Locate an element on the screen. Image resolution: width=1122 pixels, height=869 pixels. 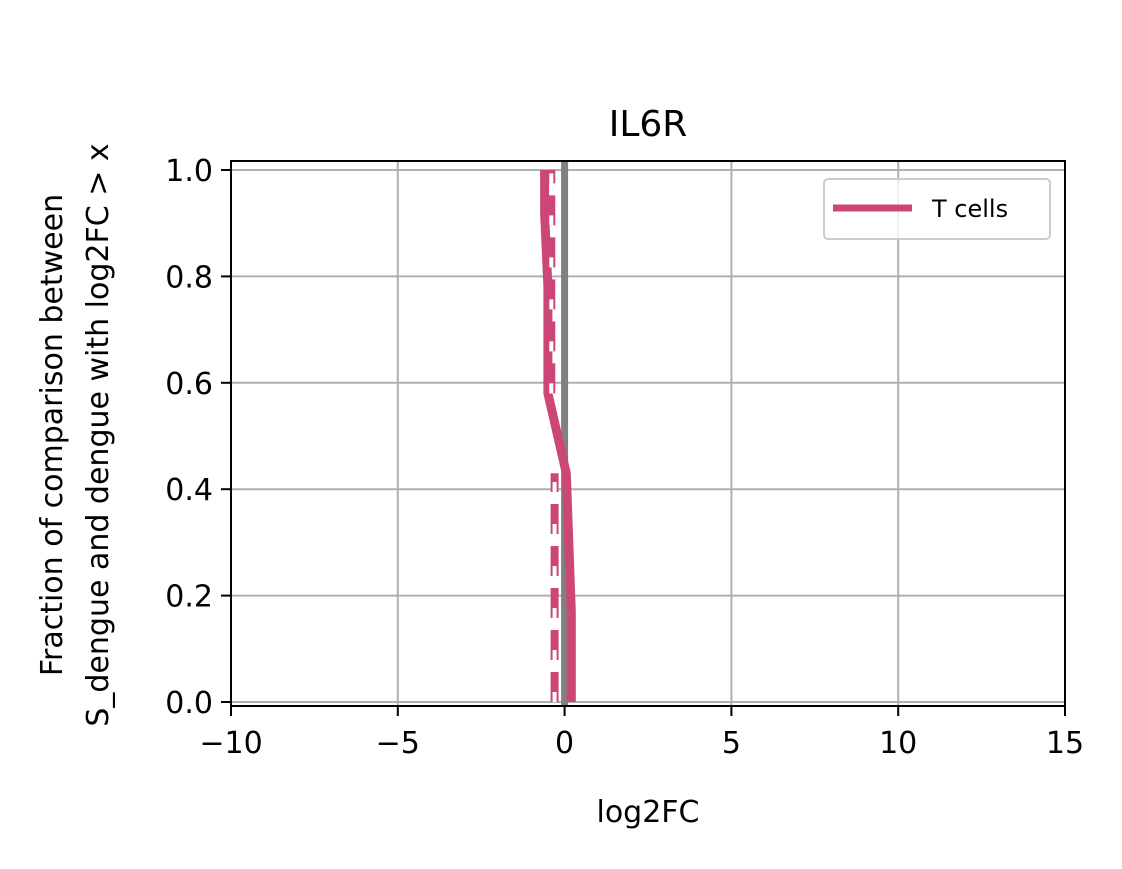
y-tick-label-4: 0.8 is located at coordinates (189, 277).